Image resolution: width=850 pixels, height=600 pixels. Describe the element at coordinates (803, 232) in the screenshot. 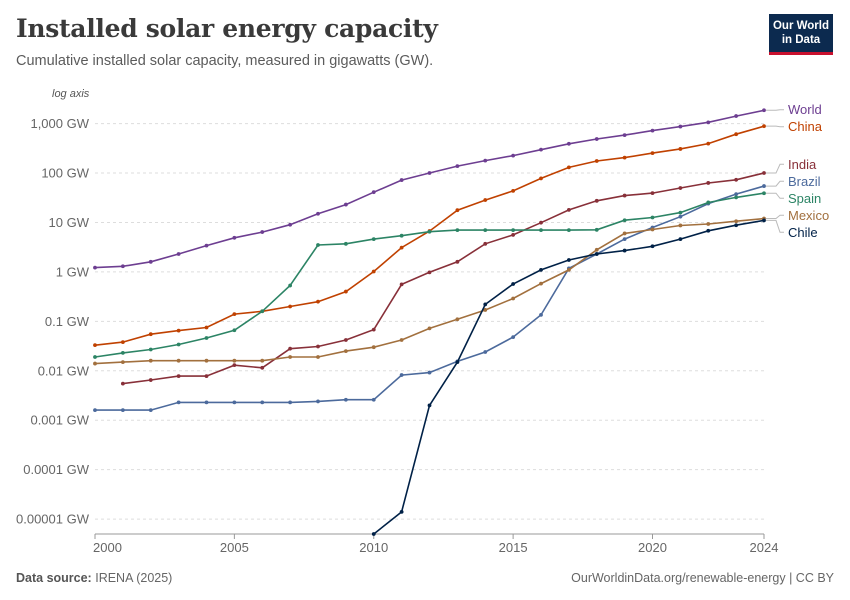

I see `series-label-chile: Chile` at that location.